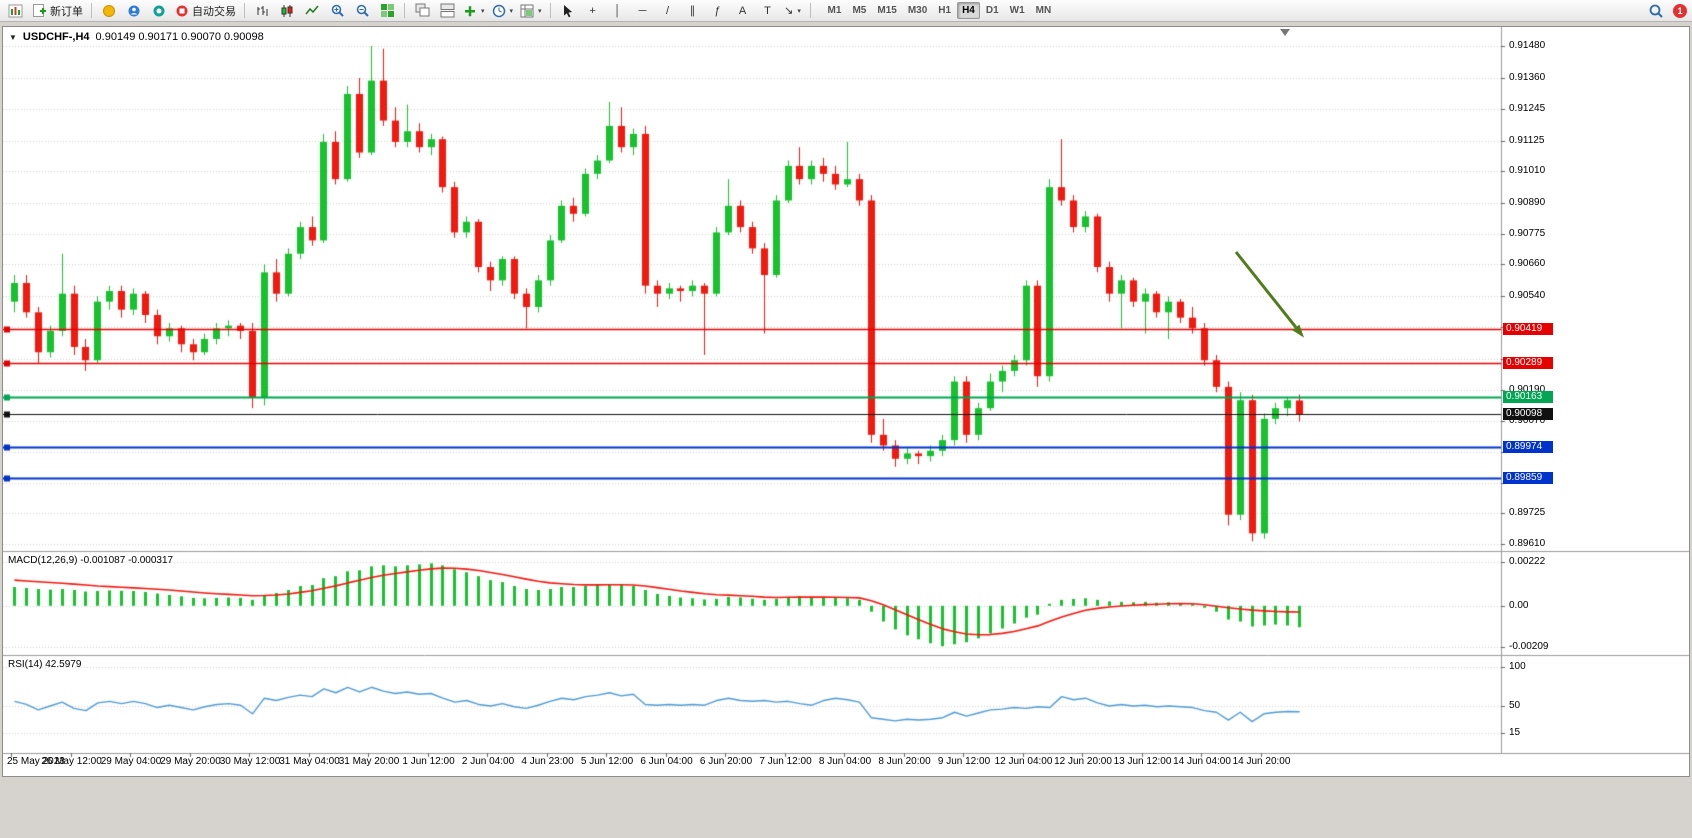 The height and width of the screenshot is (838, 1692). Describe the element at coordinates (1527, 263) in the screenshot. I see `price-tick-label: 0.90660` at that location.